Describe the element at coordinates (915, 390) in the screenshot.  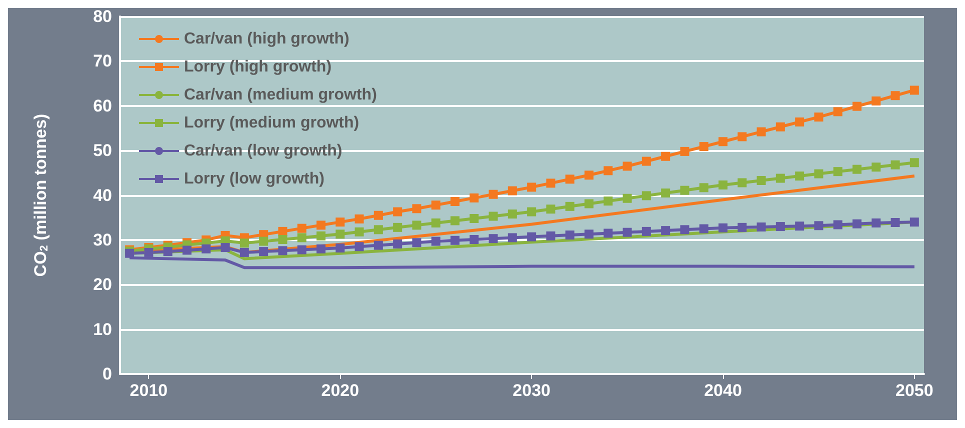
I see `x-tick-label: 2050` at that location.